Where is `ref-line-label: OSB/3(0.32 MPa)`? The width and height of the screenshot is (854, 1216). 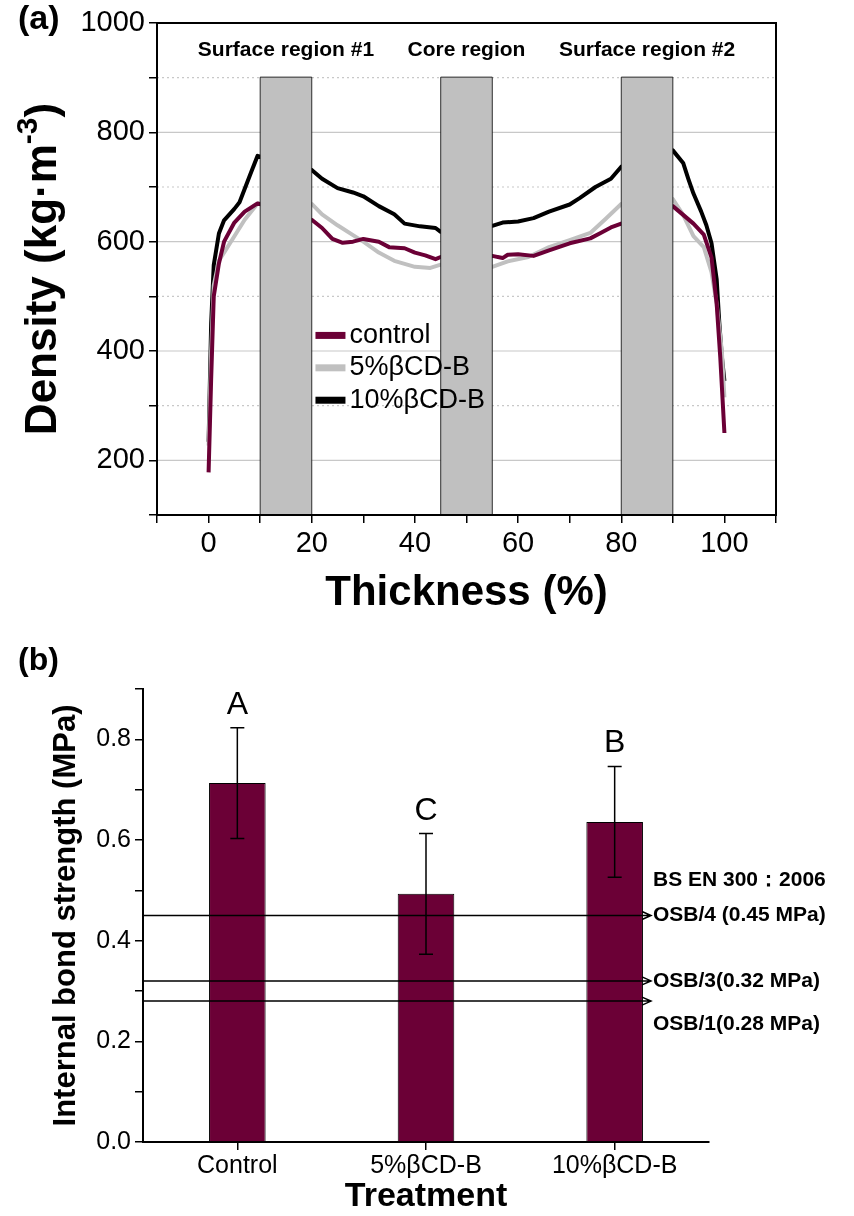
ref-line-label: OSB/3(0.32 MPa) is located at coordinates (736, 979).